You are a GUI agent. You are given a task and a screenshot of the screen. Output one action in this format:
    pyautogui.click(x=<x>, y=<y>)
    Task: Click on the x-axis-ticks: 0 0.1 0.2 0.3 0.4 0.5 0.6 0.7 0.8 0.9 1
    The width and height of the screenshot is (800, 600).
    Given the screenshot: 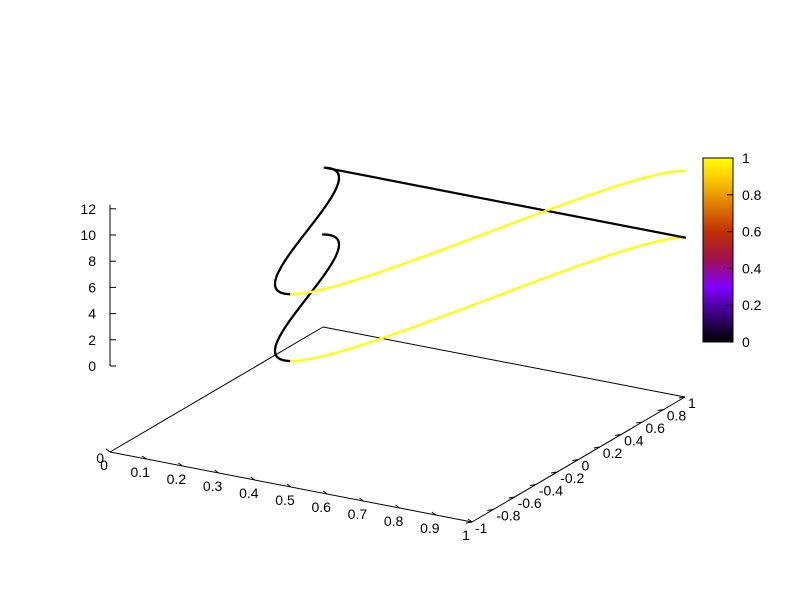 What is the action you would take?
    pyautogui.click(x=286, y=495)
    